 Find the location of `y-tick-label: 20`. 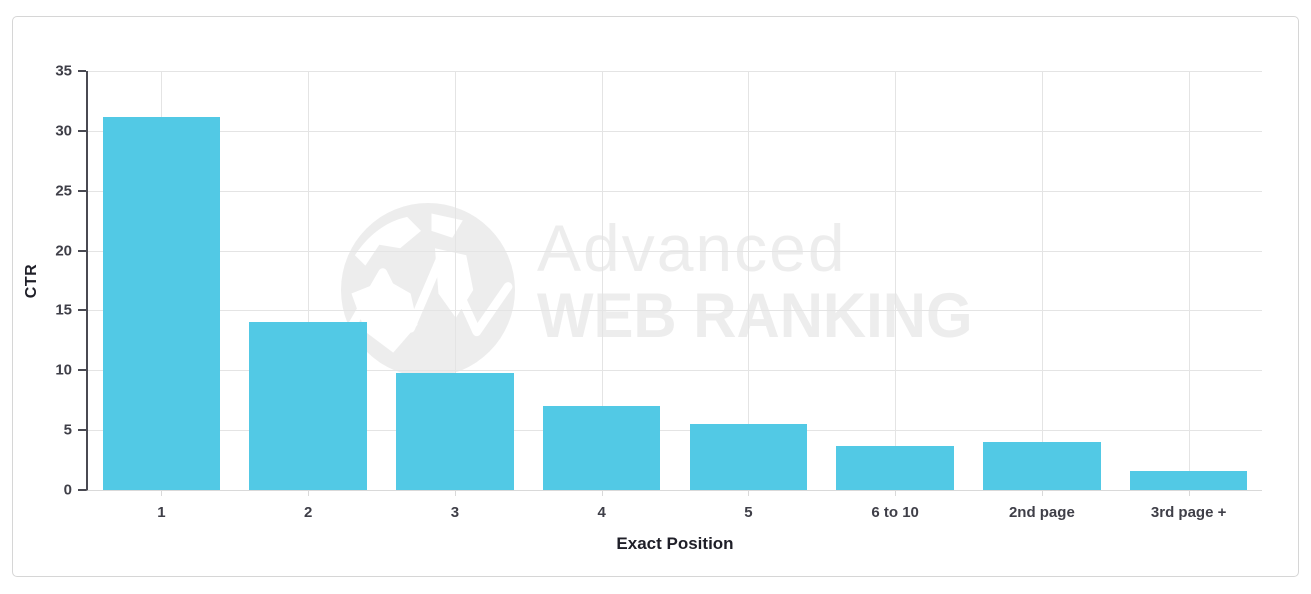

y-tick-label: 20 is located at coordinates (63, 251).